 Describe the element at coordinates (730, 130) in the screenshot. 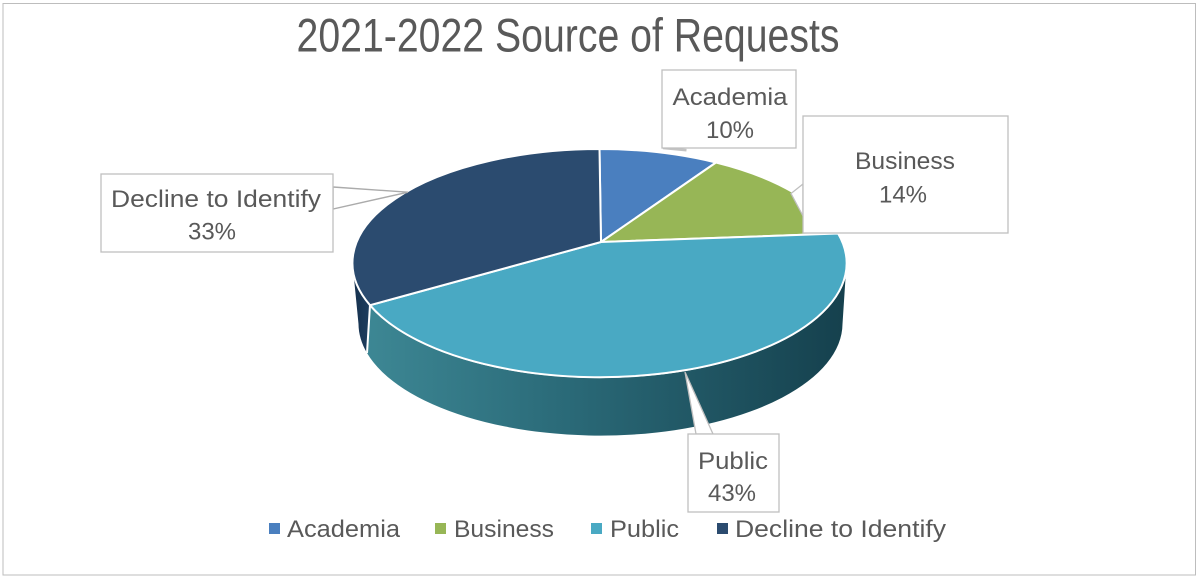

I see `svg-text: 10%` at that location.